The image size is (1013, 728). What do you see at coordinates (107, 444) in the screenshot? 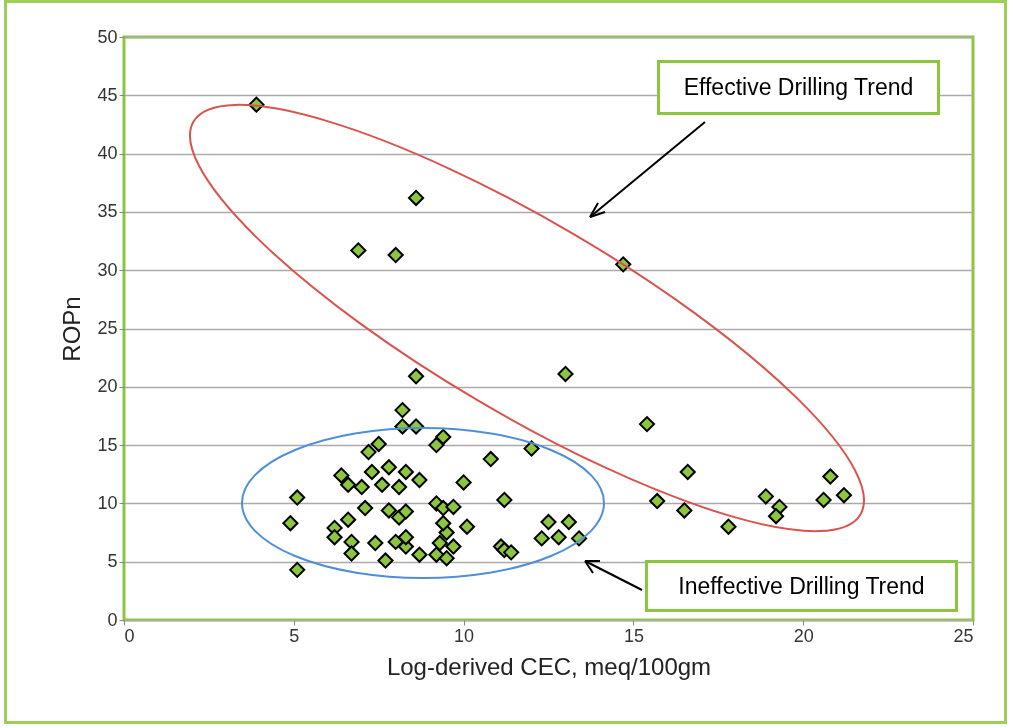
I see `y-tick-label: 15` at bounding box center [107, 444].